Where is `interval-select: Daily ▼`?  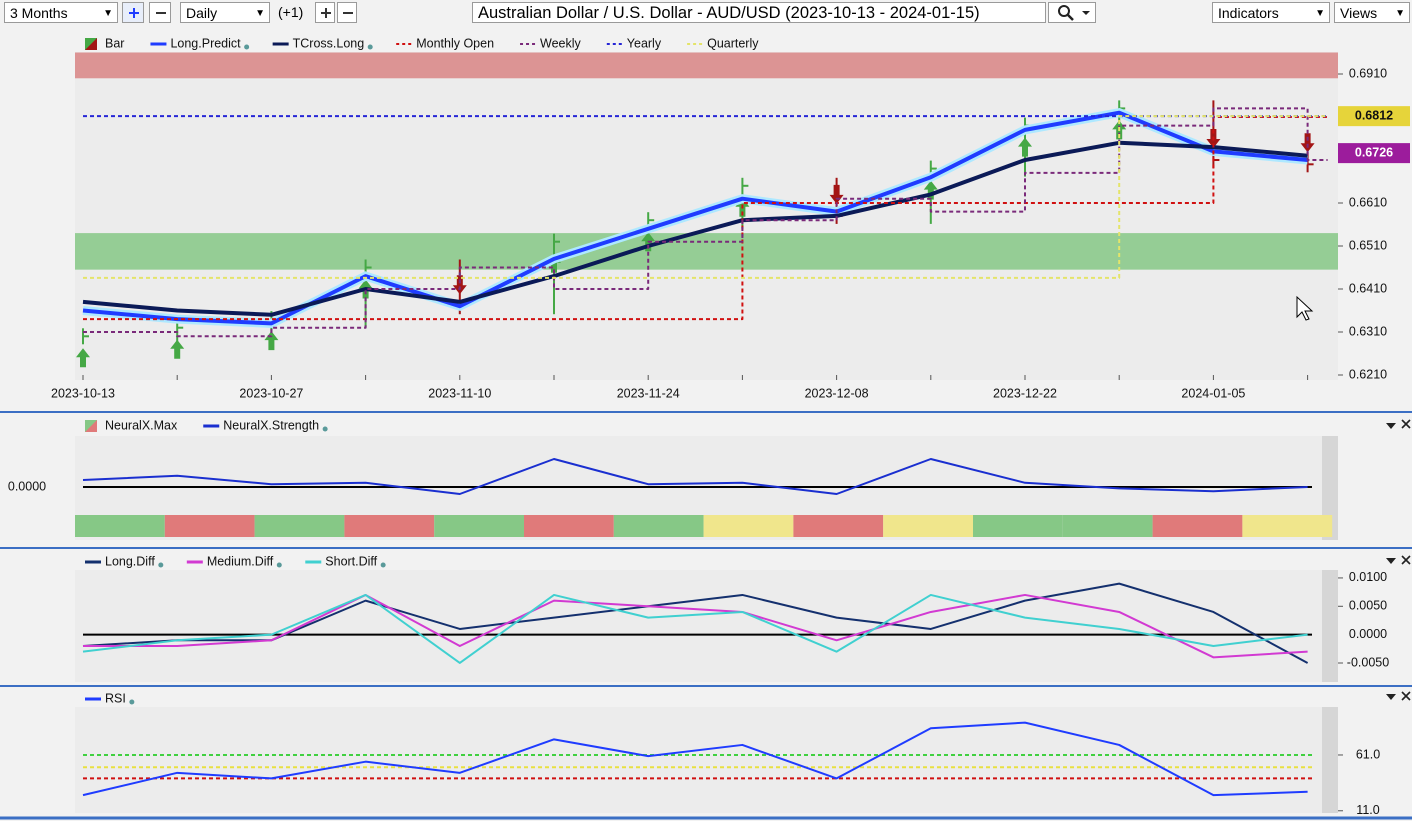
interval-select: Daily ▼ is located at coordinates (225, 12).